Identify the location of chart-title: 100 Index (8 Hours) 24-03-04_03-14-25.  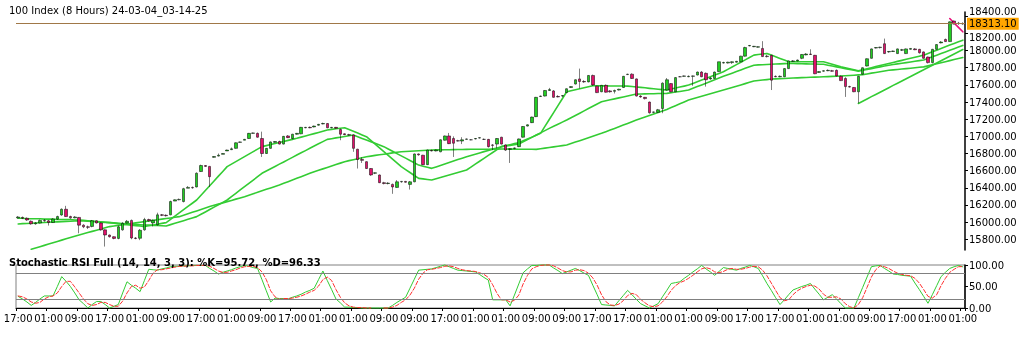
(108, 10).